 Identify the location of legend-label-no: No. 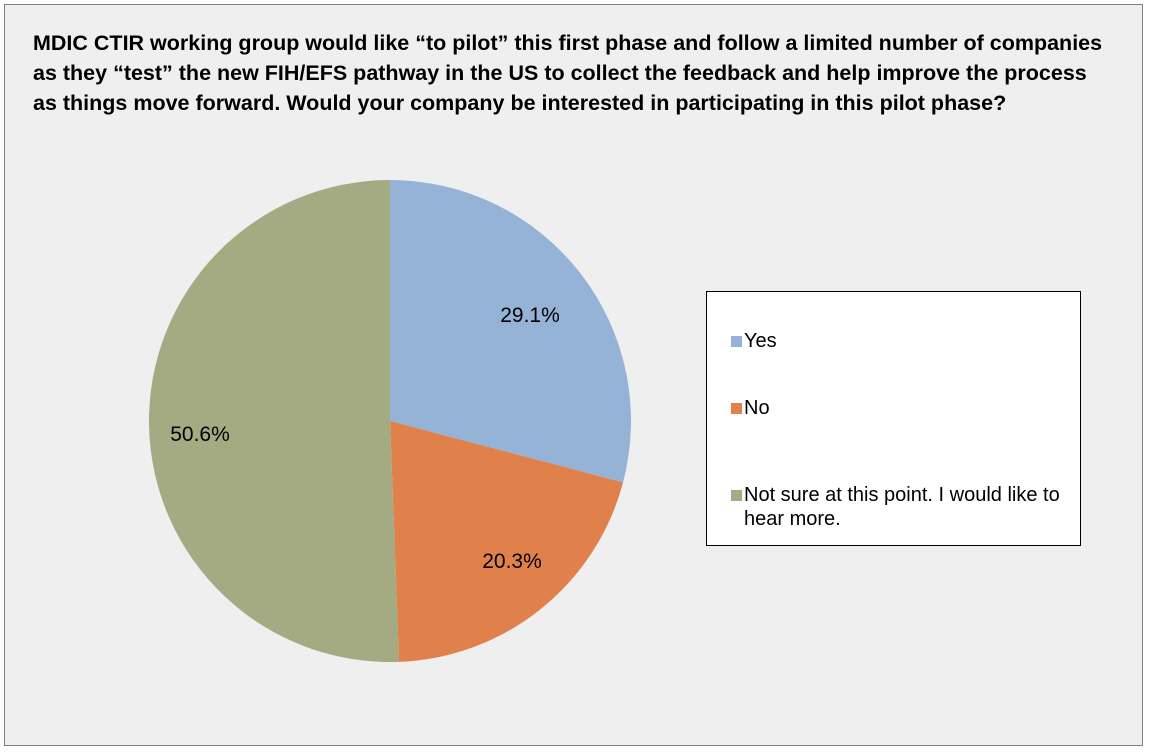
(757, 408).